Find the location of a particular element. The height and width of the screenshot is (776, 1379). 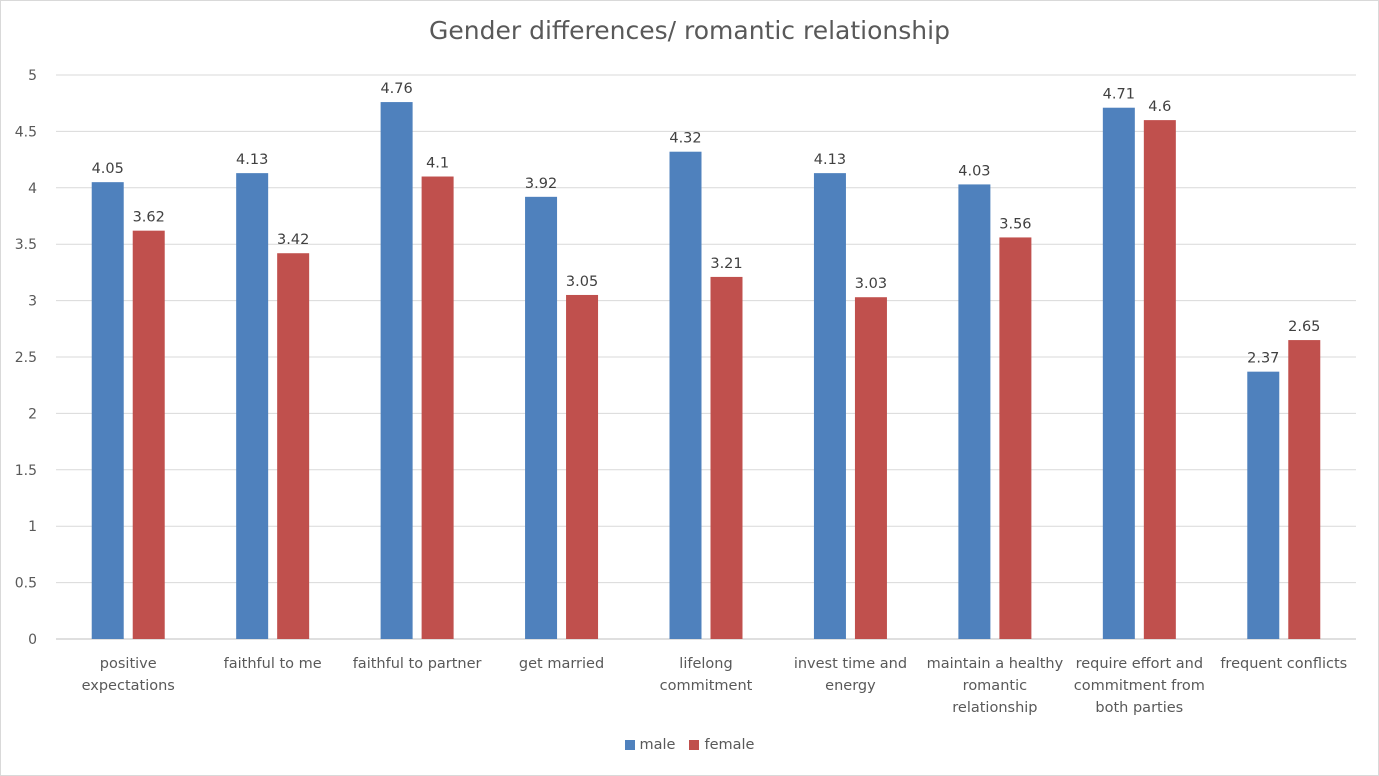

category-label: frequent conflicts is located at coordinates (1283, 664).